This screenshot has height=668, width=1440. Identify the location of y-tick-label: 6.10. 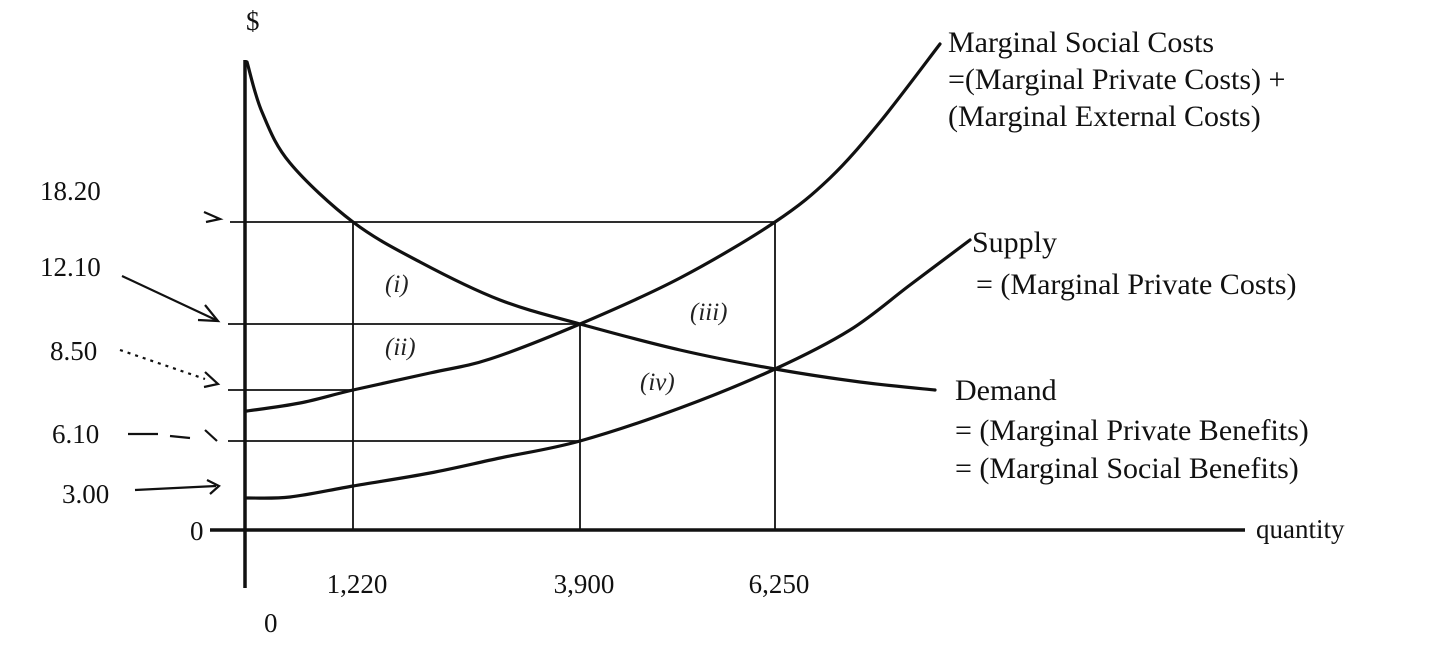
(75, 434).